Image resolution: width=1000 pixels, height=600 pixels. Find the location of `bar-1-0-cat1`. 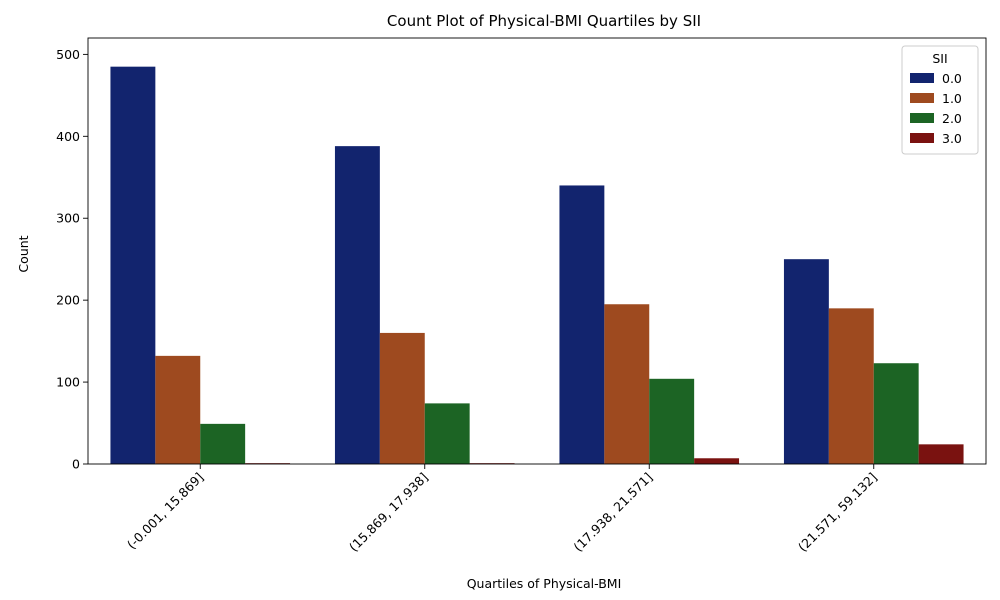

bar-1-0-cat1 is located at coordinates (402, 398).